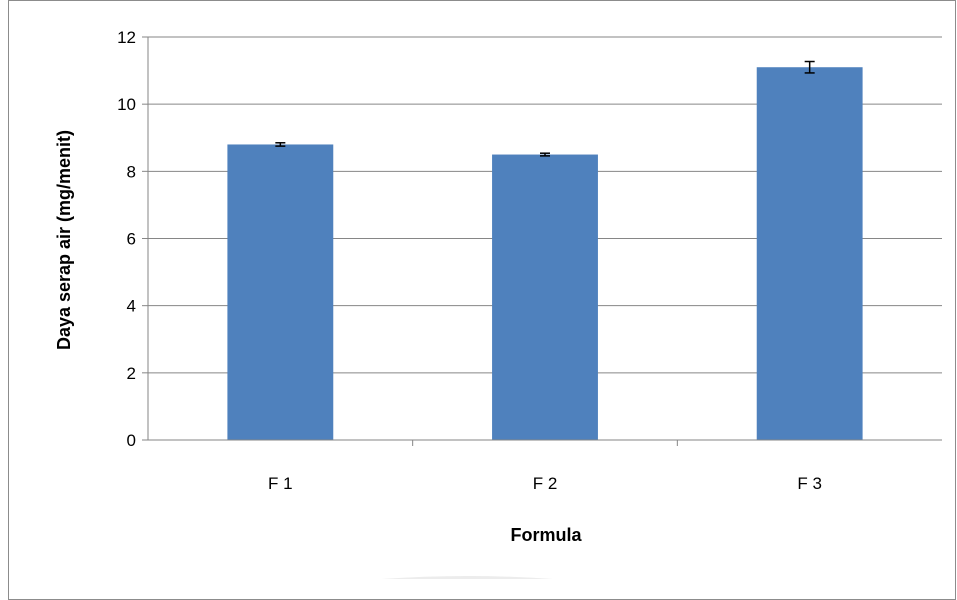 The height and width of the screenshot is (600, 957). I want to click on y-tick-label: 2, so click(131, 373).